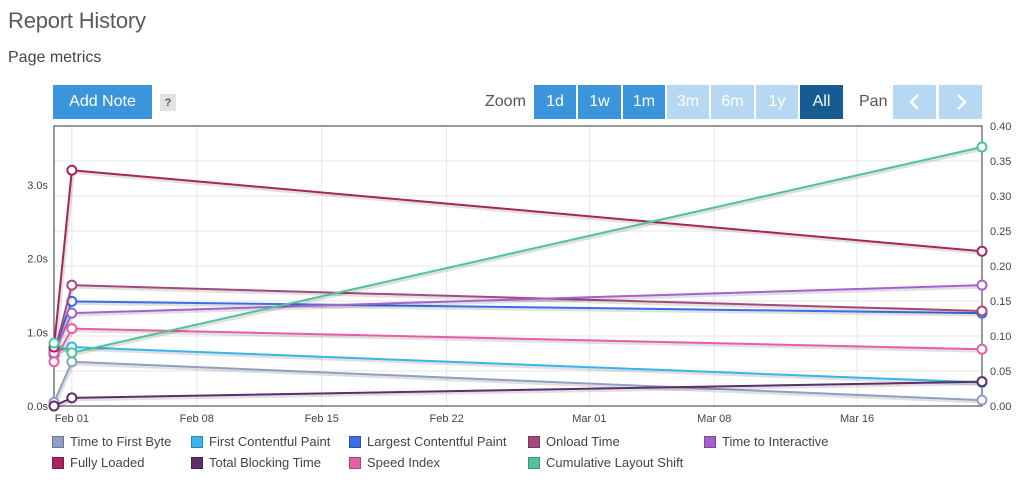 The image size is (1024, 493). Describe the element at coordinates (37, 333) in the screenshot. I see `y-left-tick-label: 1.0s` at that location.